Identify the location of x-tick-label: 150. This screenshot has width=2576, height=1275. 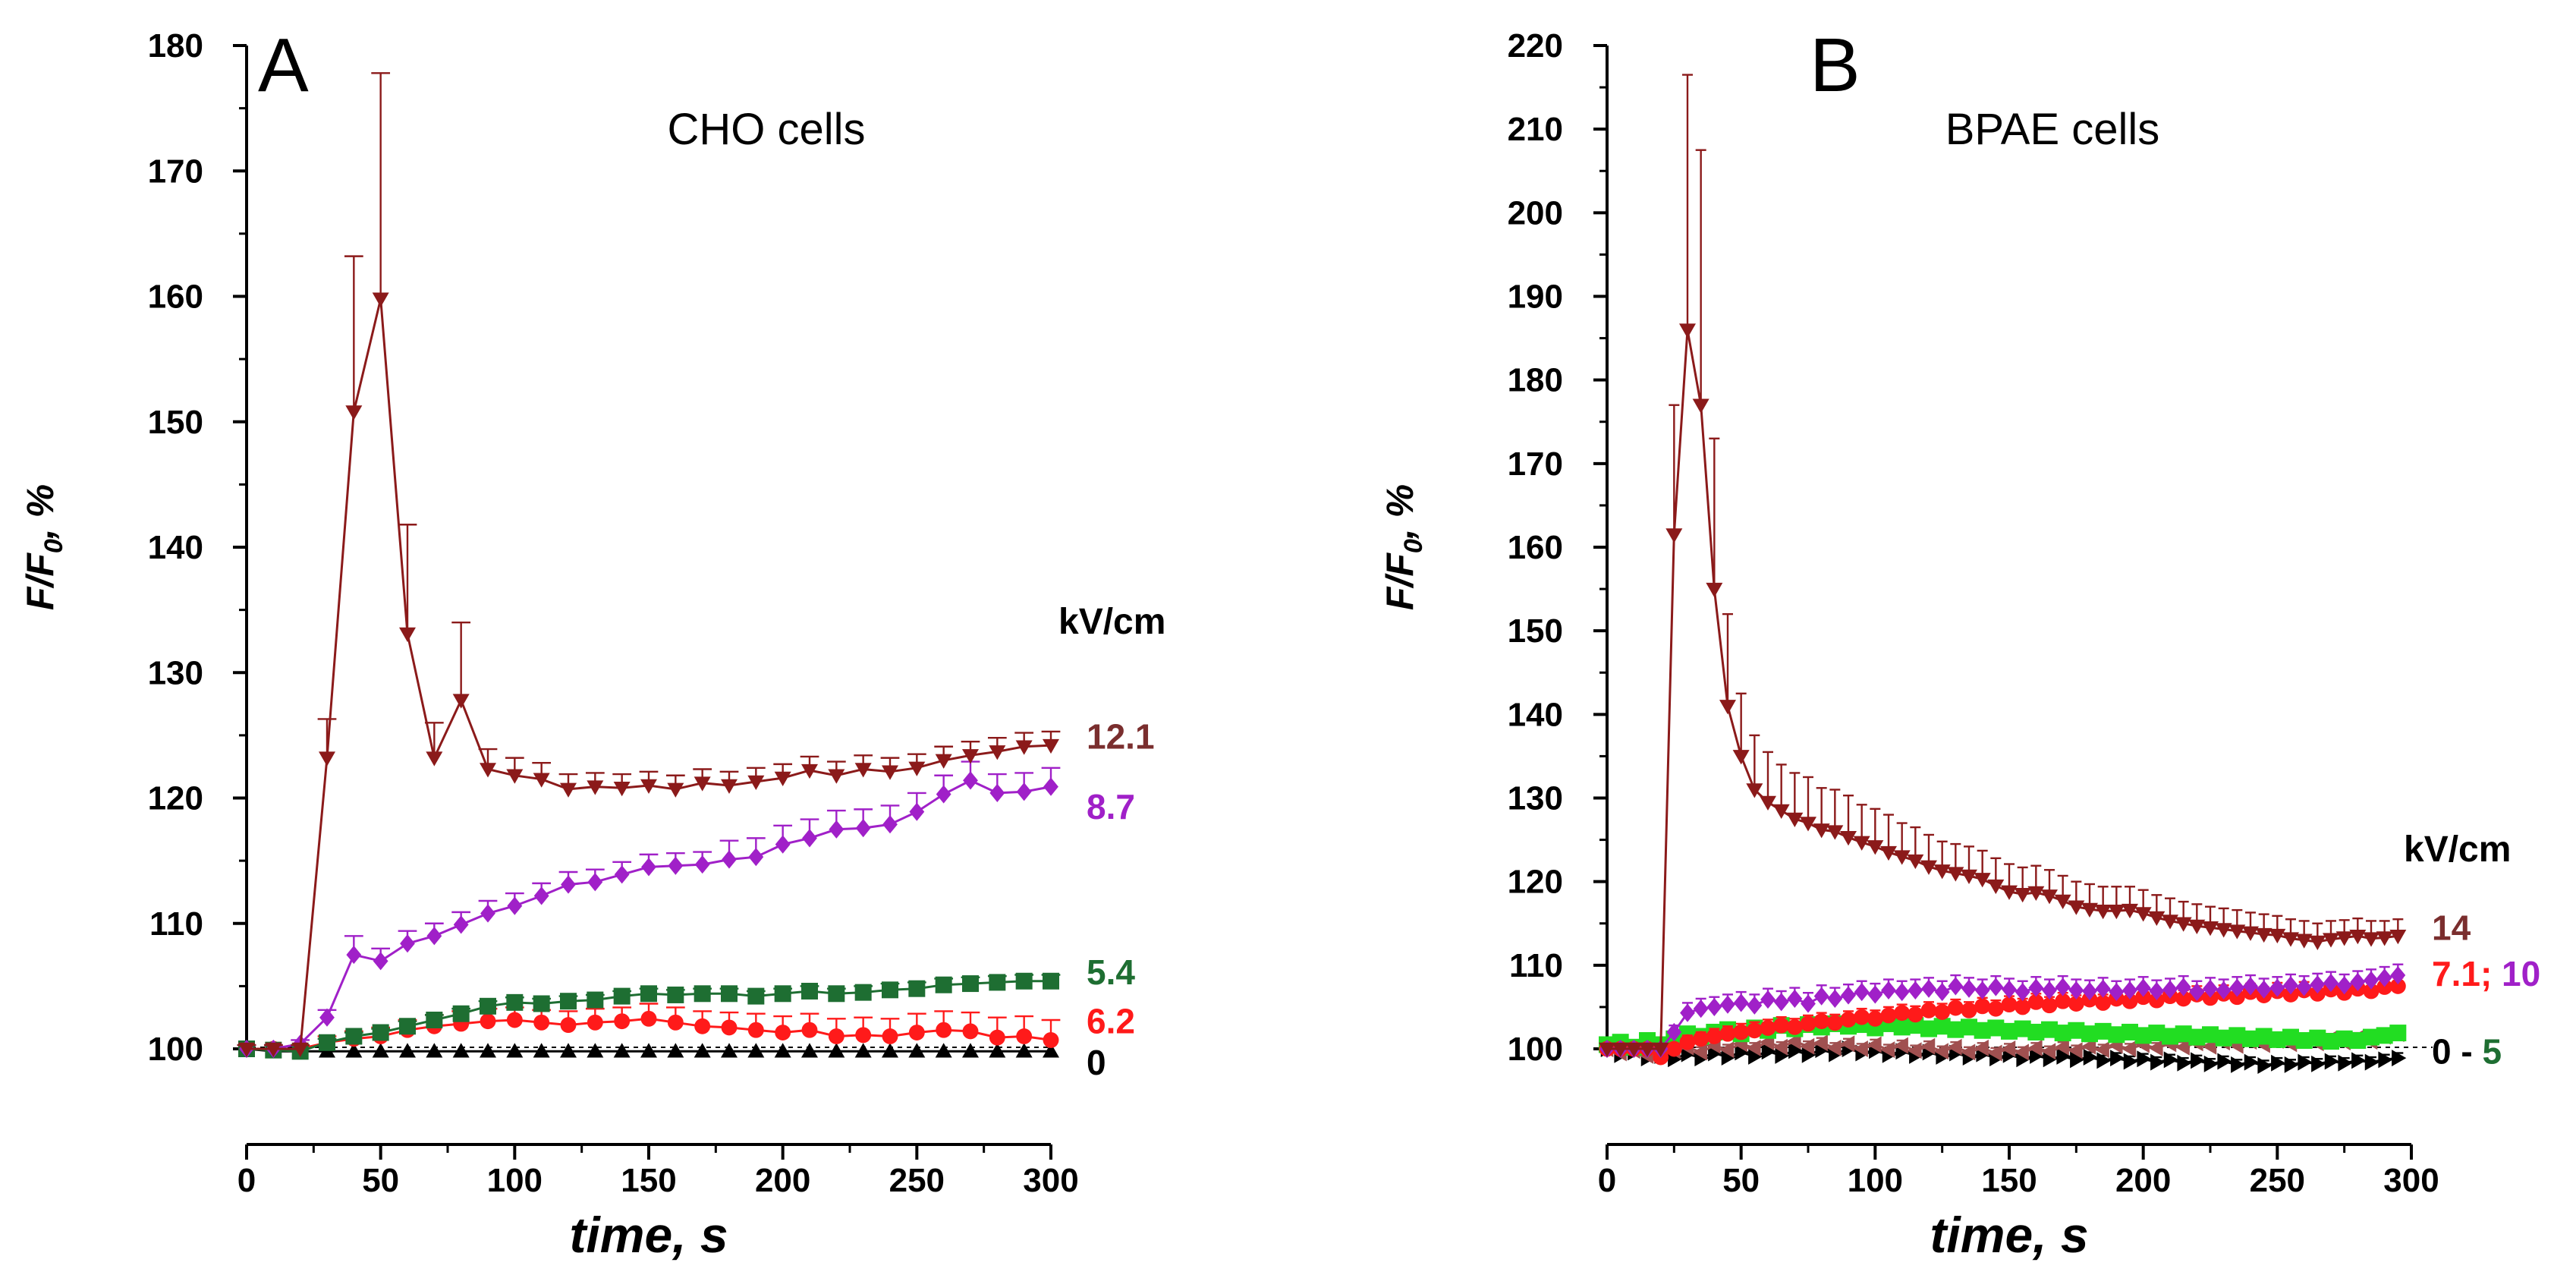
(648, 1180).